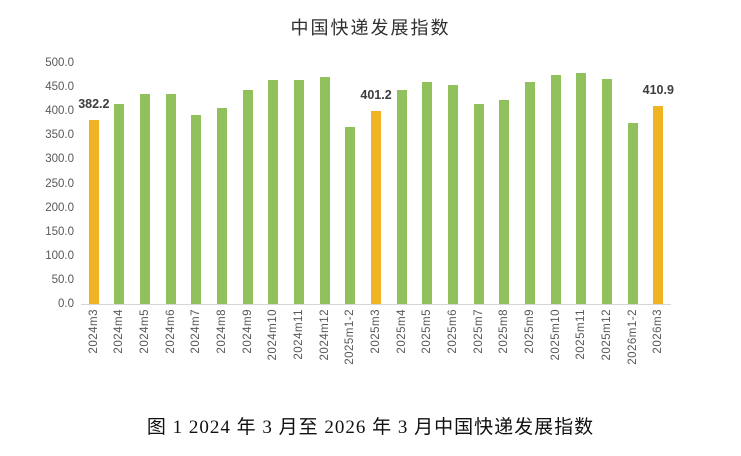  Describe the element at coordinates (171, 356) in the screenshot. I see `x-slot: 2024m6` at that location.